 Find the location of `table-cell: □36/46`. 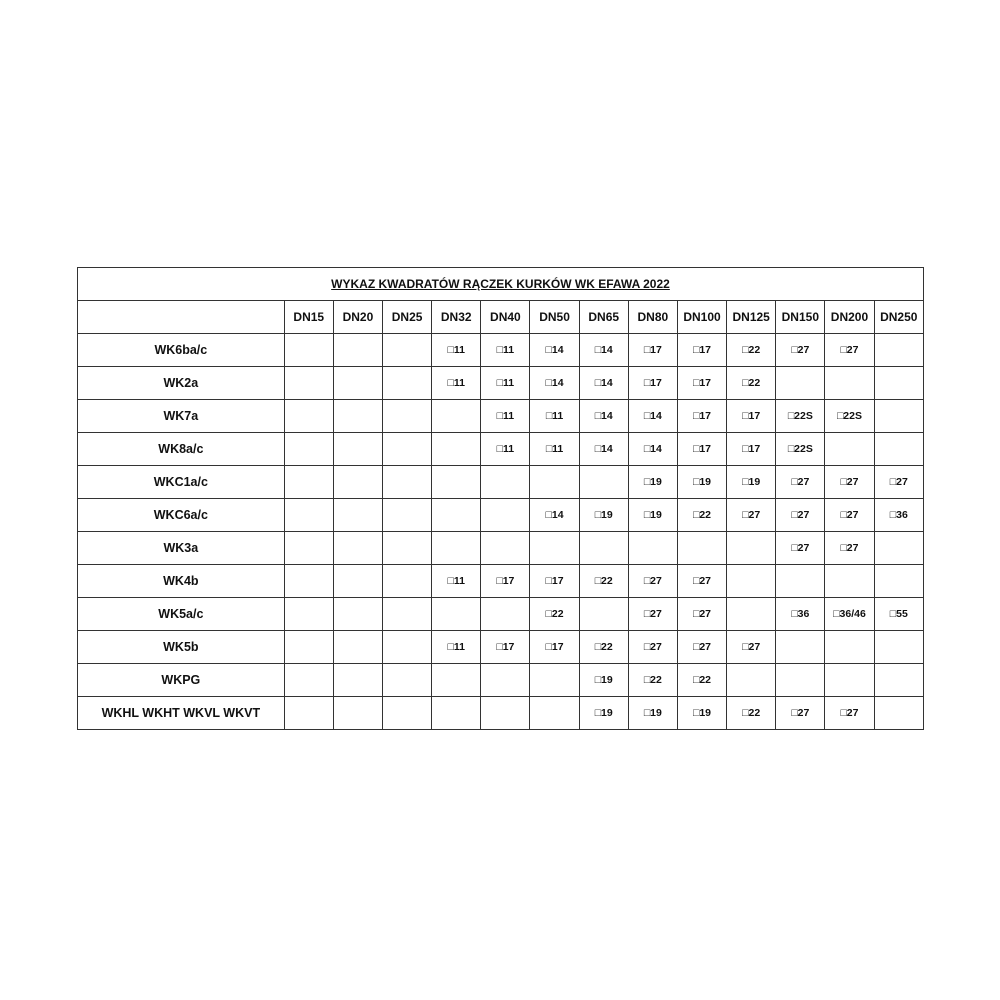

table-cell: □36/46 is located at coordinates (849, 614).